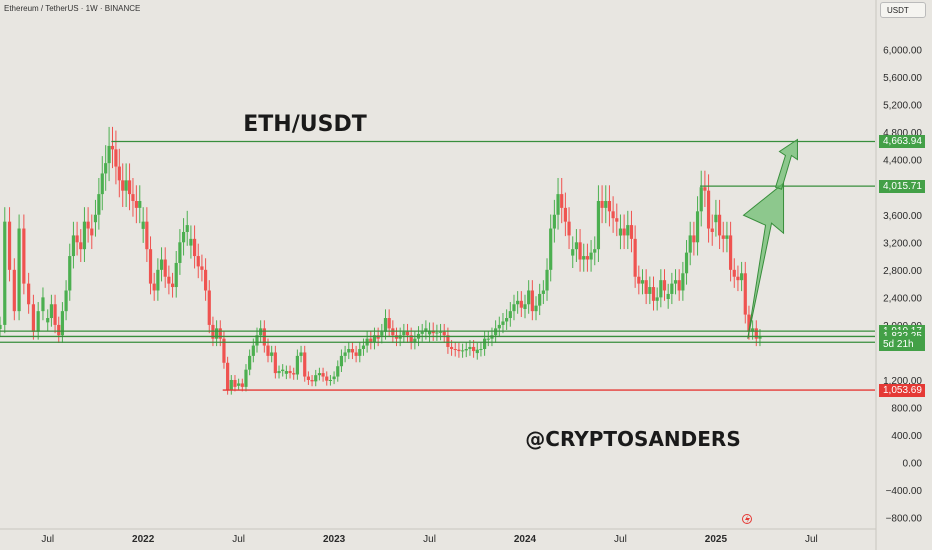 The height and width of the screenshot is (550, 932). Describe the element at coordinates (747, 519) in the screenshot. I see `flash-icon` at that location.